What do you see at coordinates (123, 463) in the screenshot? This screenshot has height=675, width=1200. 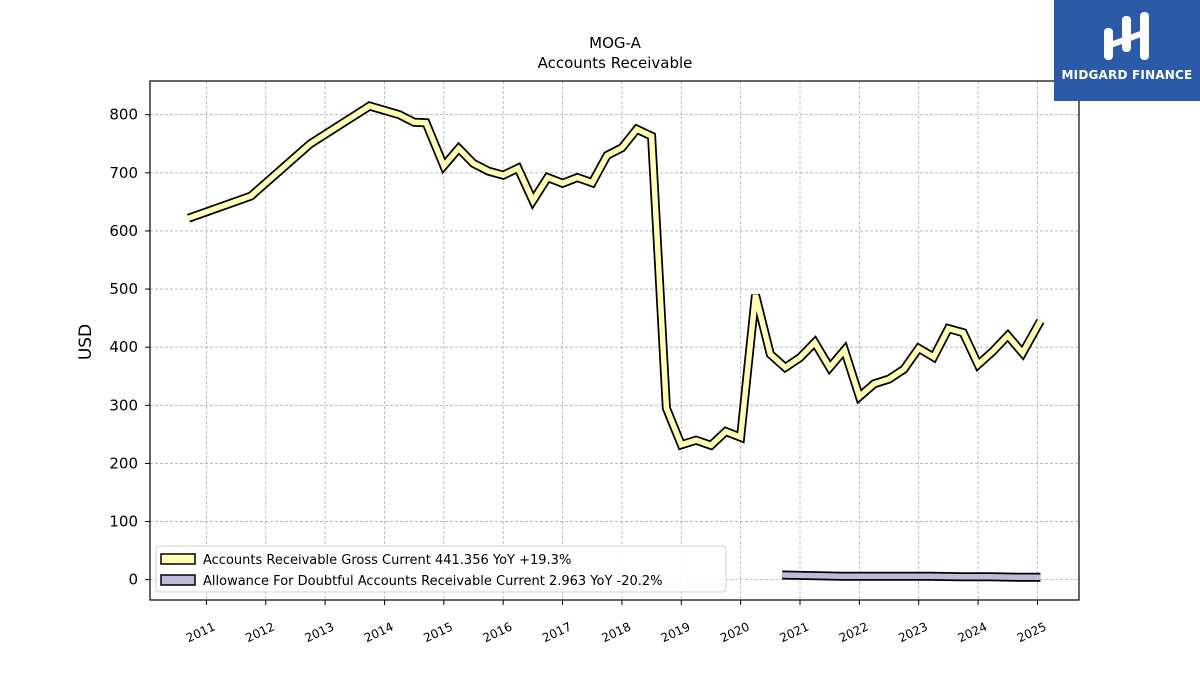 I see `y-tick-label: 200` at bounding box center [123, 463].